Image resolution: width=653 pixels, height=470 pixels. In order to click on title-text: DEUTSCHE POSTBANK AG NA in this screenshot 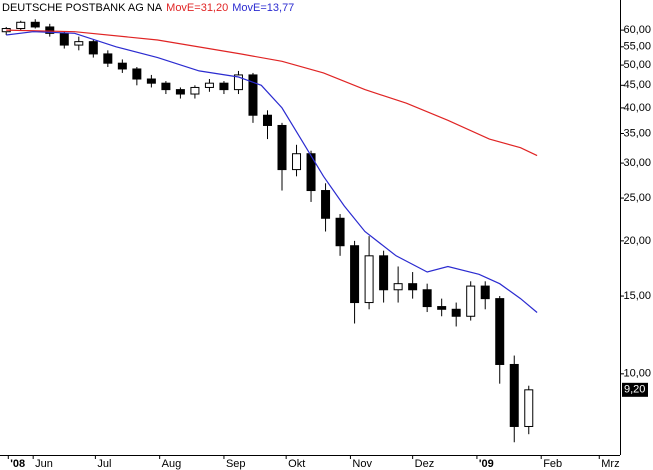, I will do `click(82, 8)`.